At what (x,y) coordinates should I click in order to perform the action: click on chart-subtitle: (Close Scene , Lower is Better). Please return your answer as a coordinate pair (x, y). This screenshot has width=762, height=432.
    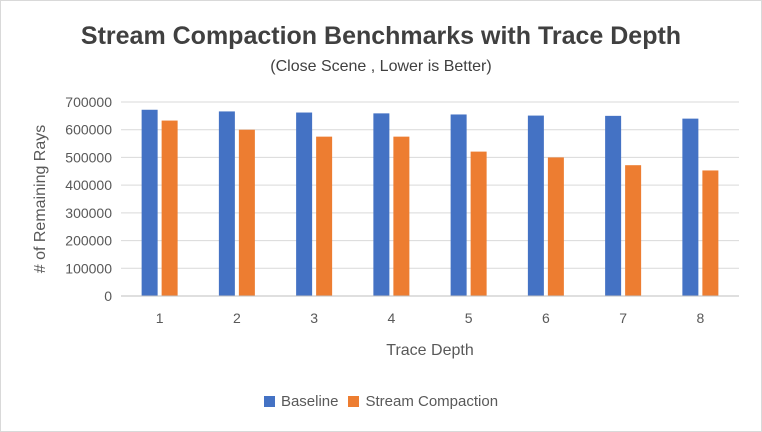
    Looking at the image, I should click on (381, 66).